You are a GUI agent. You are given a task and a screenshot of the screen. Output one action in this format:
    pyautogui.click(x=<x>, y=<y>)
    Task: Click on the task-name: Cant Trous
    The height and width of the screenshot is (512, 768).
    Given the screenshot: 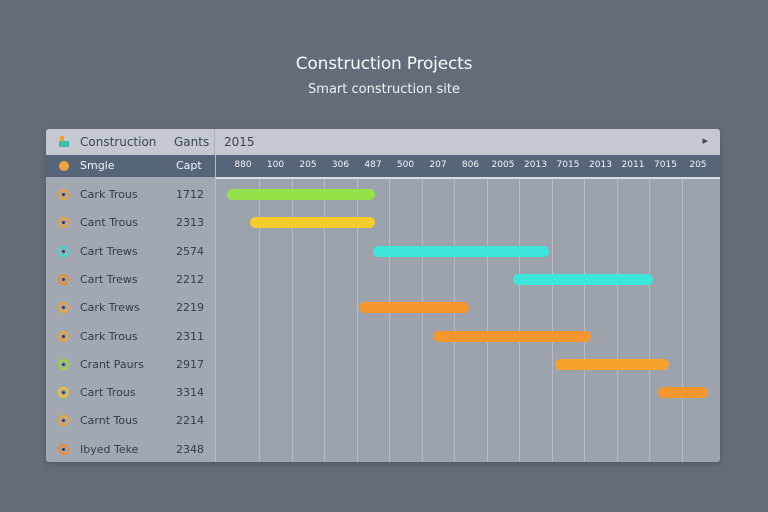 What is the action you would take?
    pyautogui.click(x=109, y=223)
    